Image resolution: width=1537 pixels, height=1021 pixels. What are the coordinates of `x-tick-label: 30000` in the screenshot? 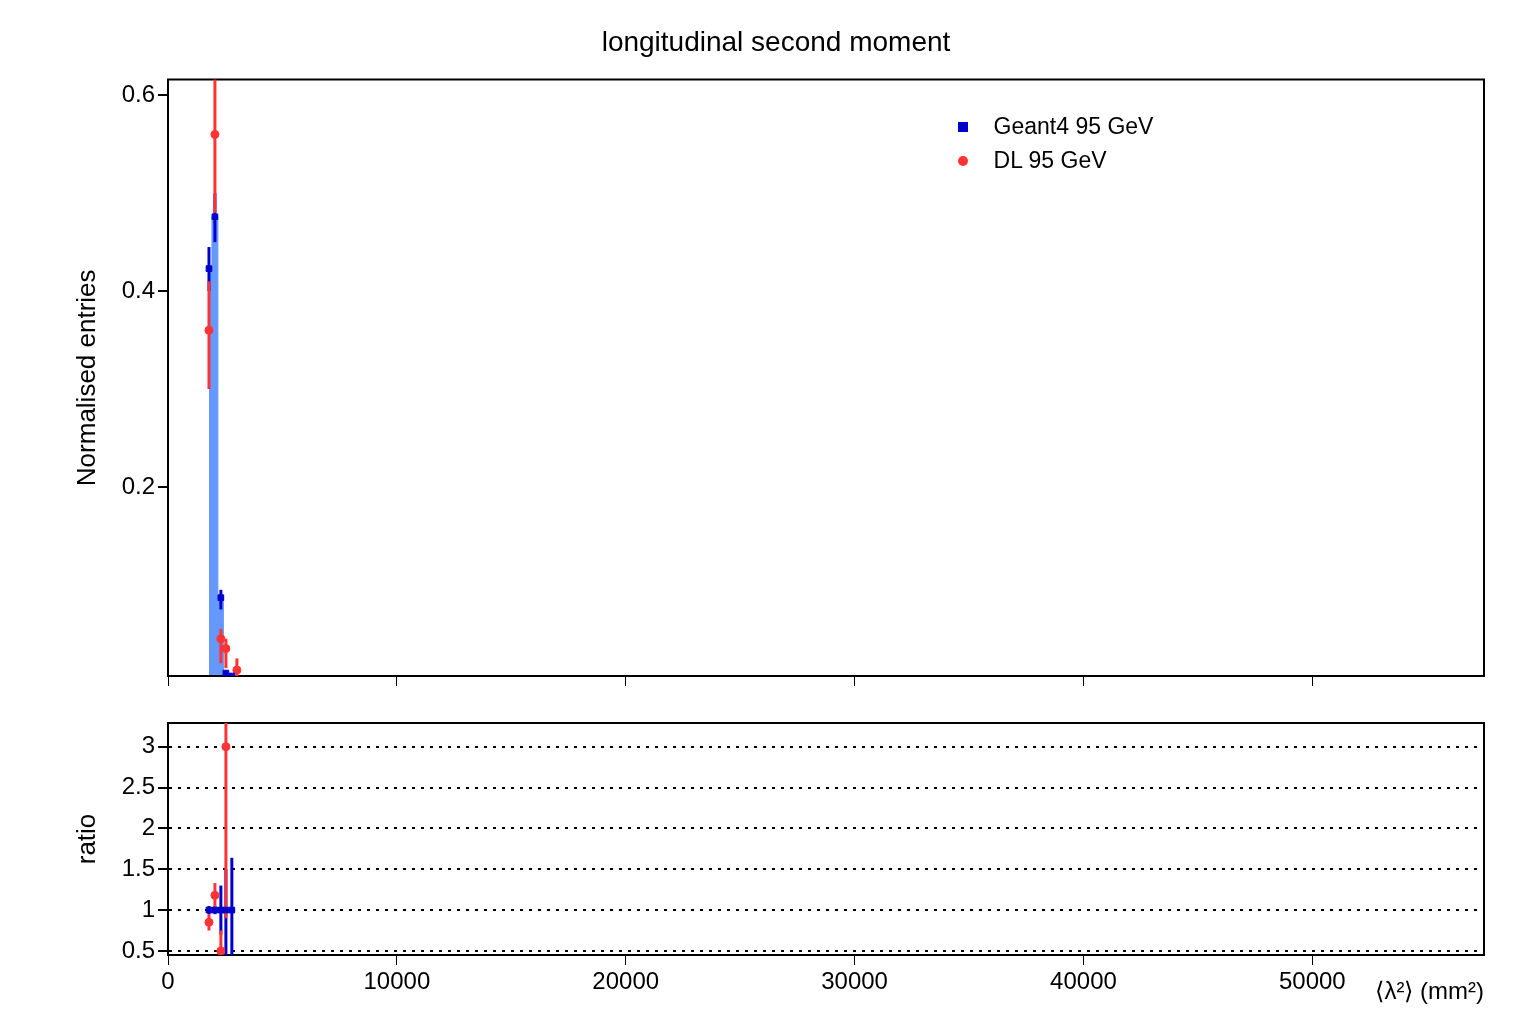 It's located at (854, 981).